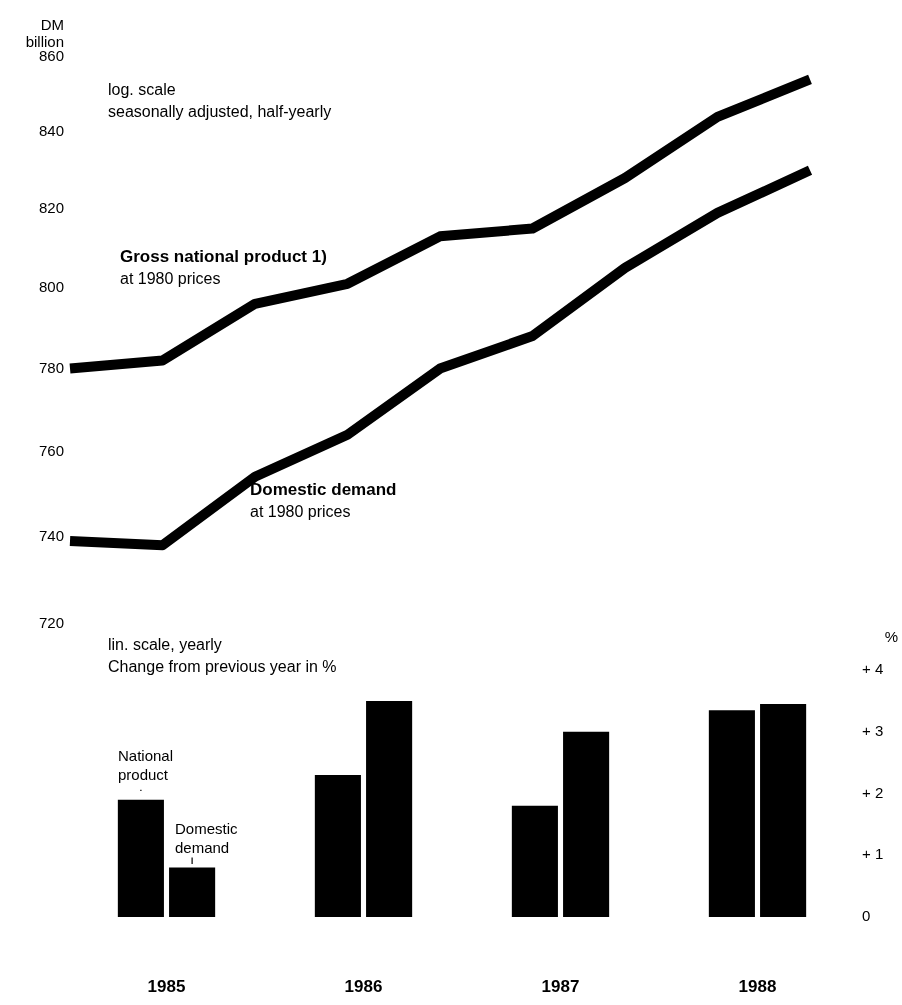 This screenshot has width=902, height=1005. Describe the element at coordinates (51, 208) in the screenshot. I see `y-tick-label: 820` at that location.